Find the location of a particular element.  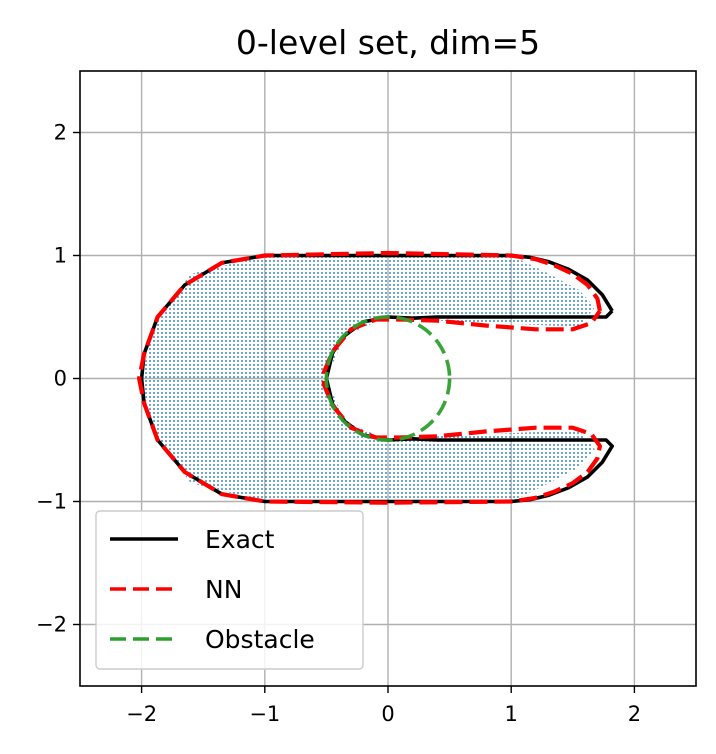

y-tick-label: −2 is located at coordinates (51, 625).